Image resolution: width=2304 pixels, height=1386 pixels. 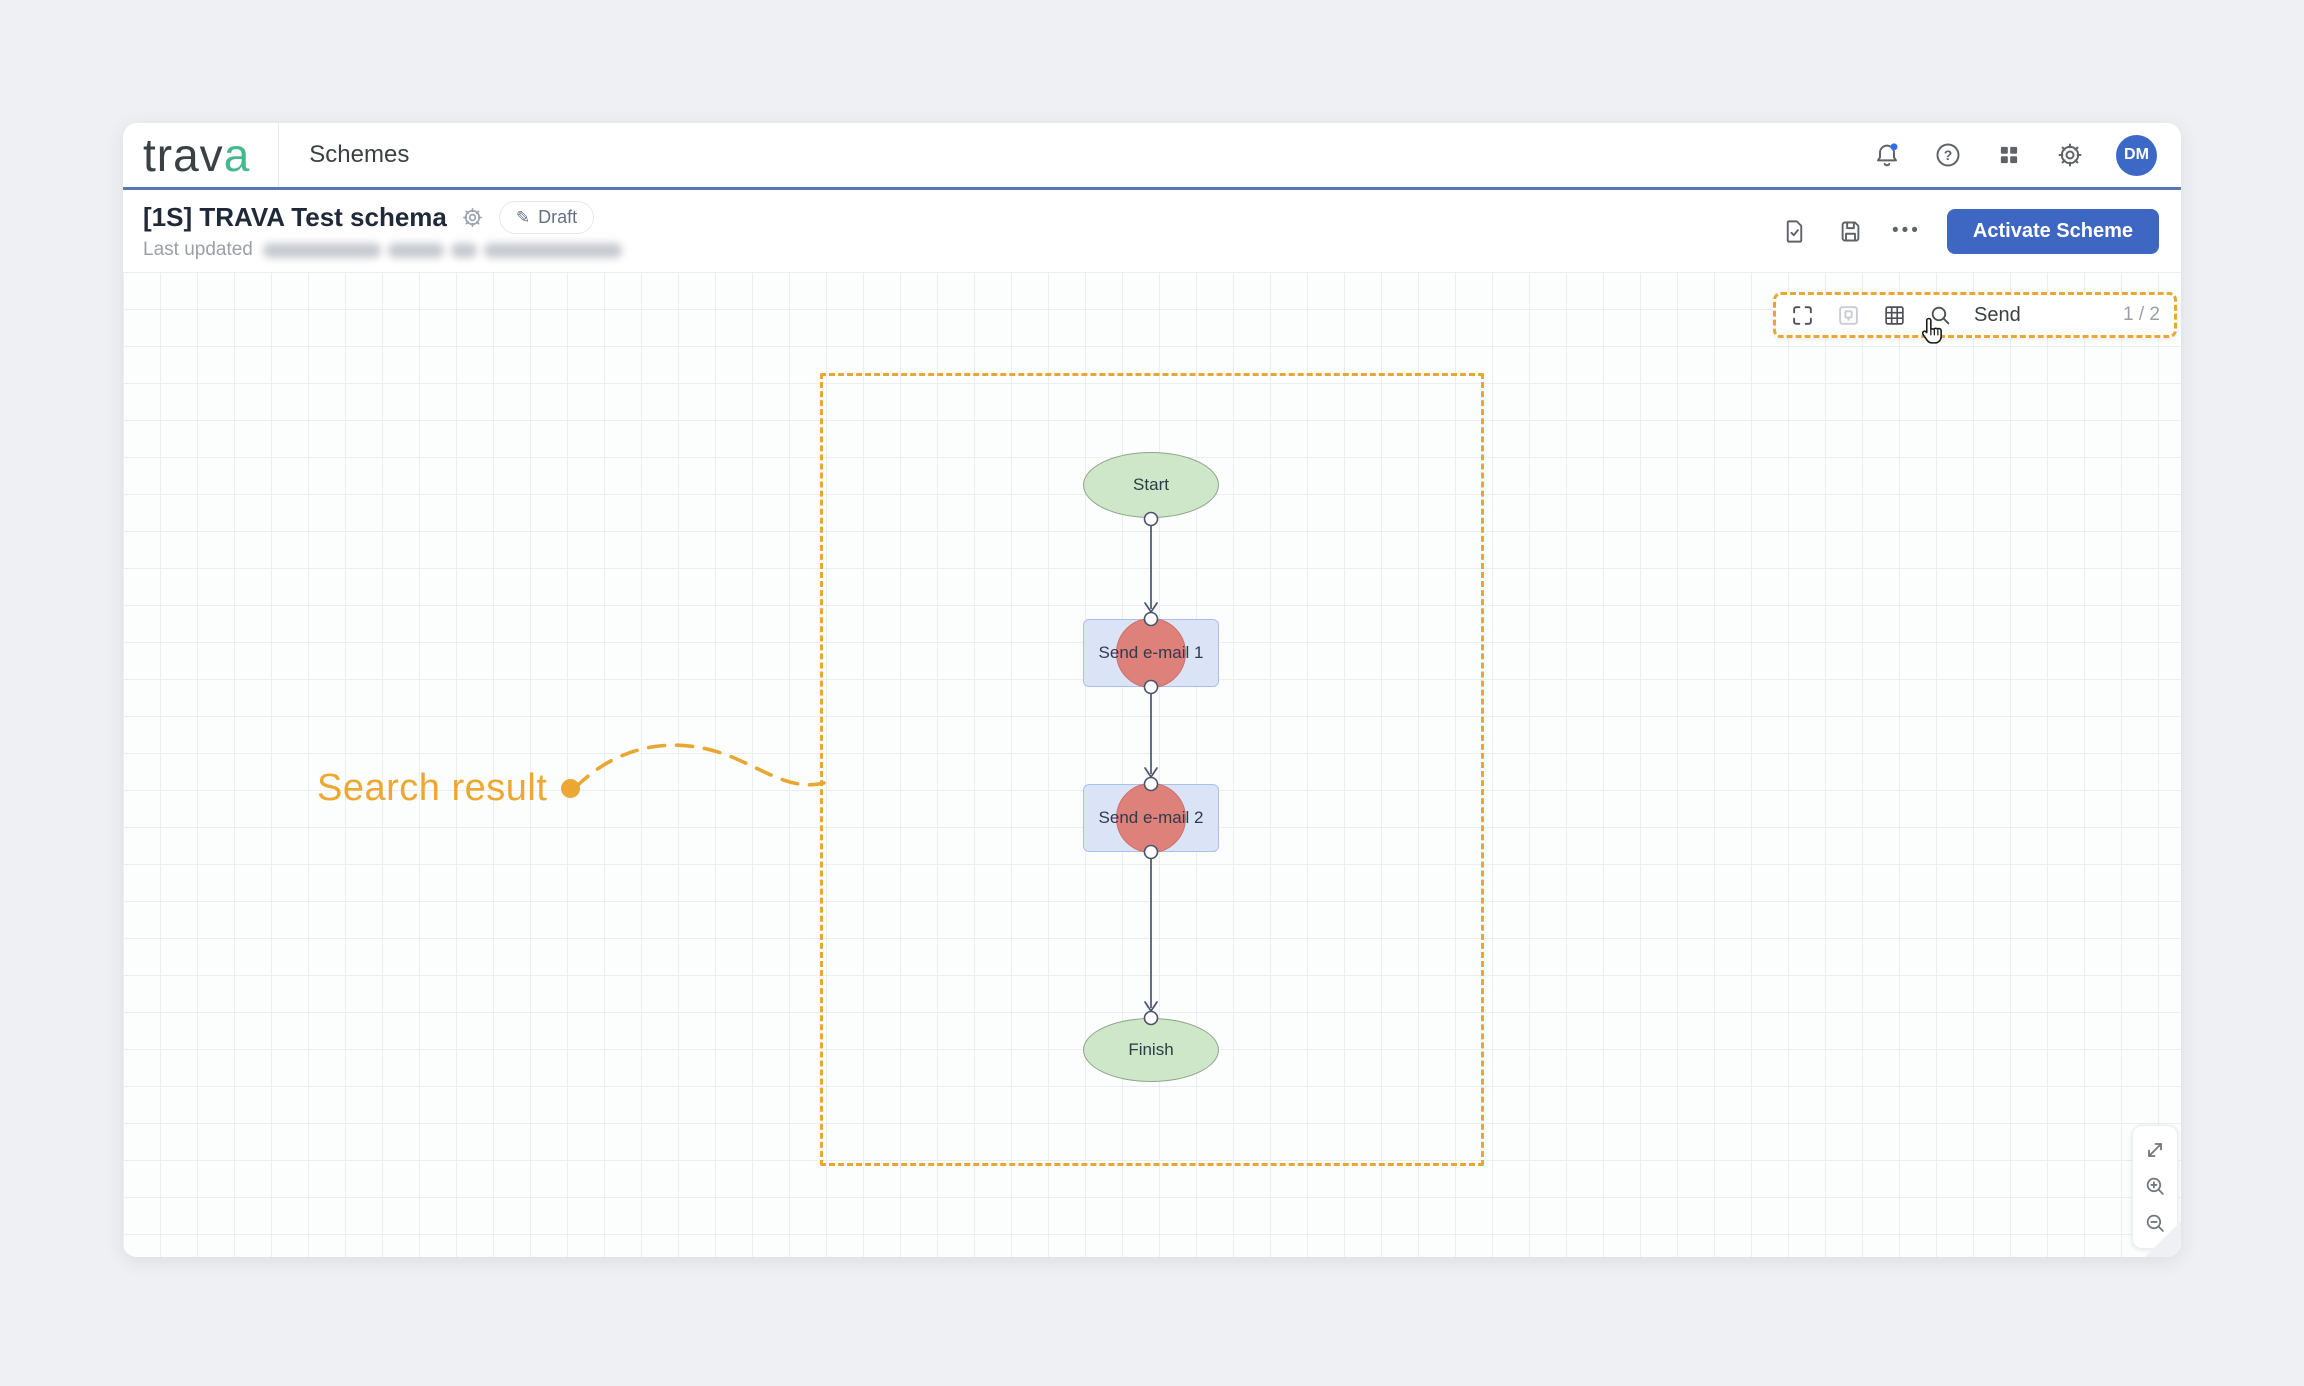 What do you see at coordinates (2009, 155) in the screenshot?
I see `apps-grid-icon` at bounding box center [2009, 155].